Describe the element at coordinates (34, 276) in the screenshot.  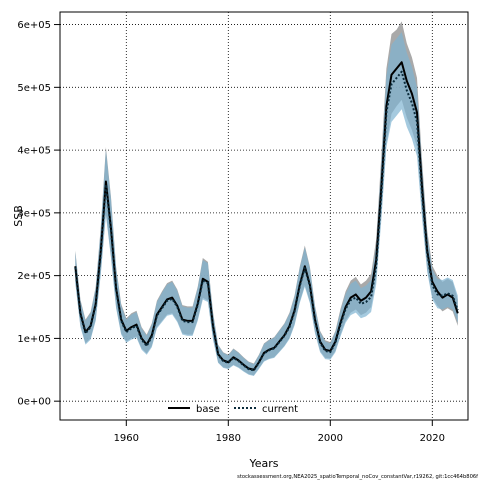
I see `y-tick-label: 2e+05` at that location.